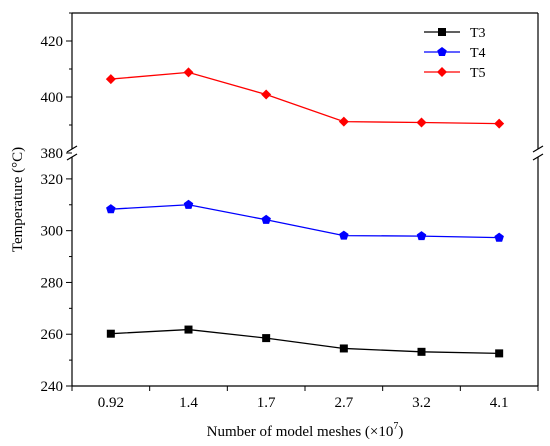 This screenshot has height=446, width=550. What do you see at coordinates (499, 403) in the screenshot?
I see `x-tick-label: 4.1` at bounding box center [499, 403].